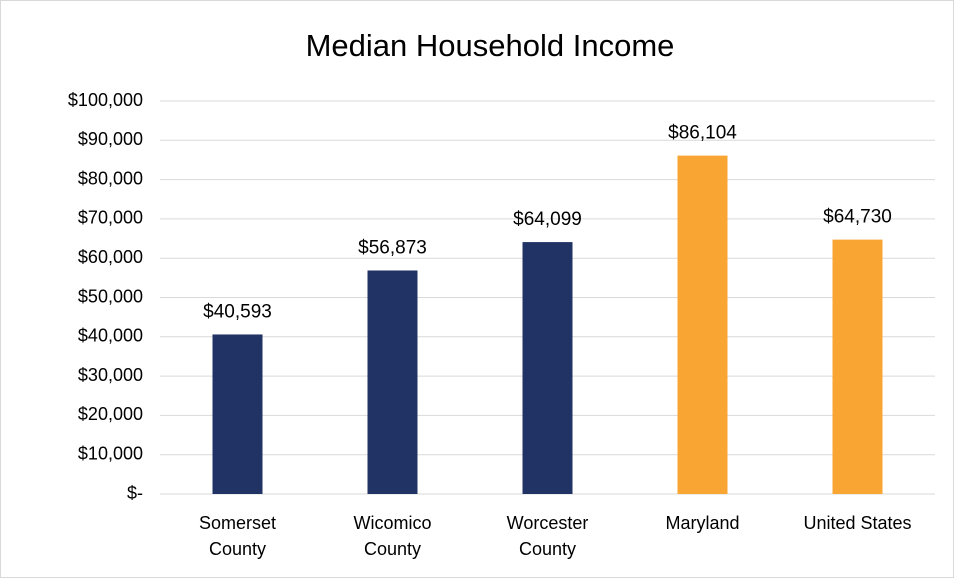 The height and width of the screenshot is (578, 954). What do you see at coordinates (702, 523) in the screenshot?
I see `x-tick-label: Maryland` at bounding box center [702, 523].